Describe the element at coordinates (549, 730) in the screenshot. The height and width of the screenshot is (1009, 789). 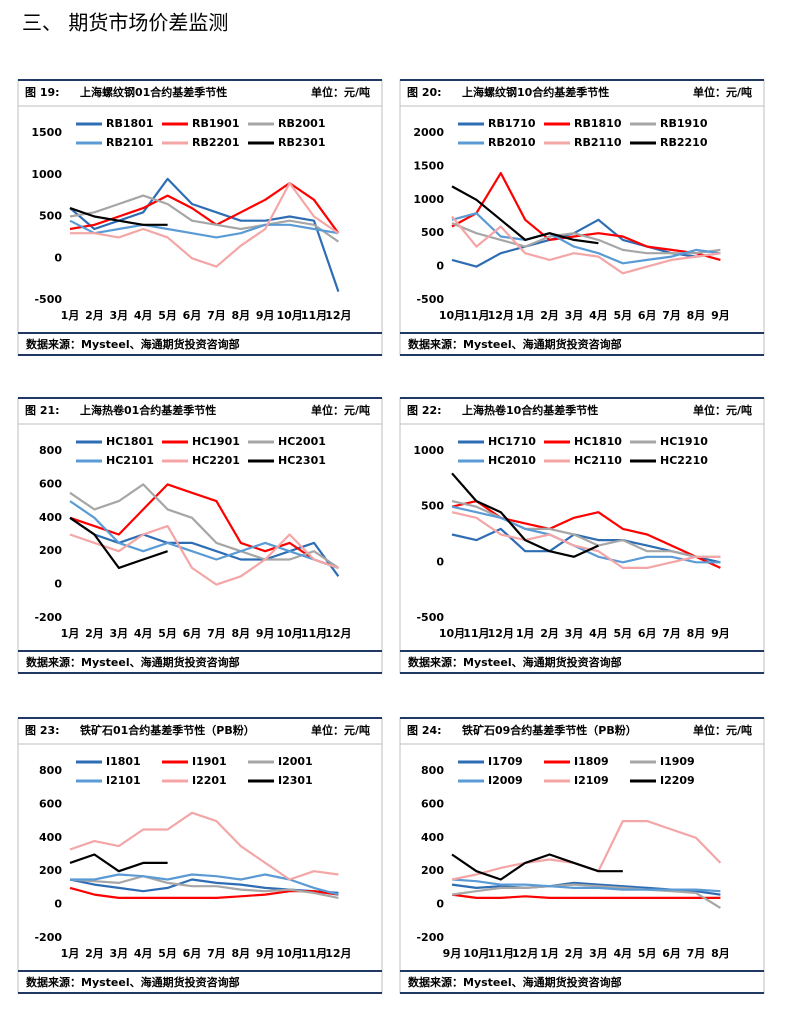
I see `chart-title: 铁矿石09合约基差季节性（PB粉）` at that location.